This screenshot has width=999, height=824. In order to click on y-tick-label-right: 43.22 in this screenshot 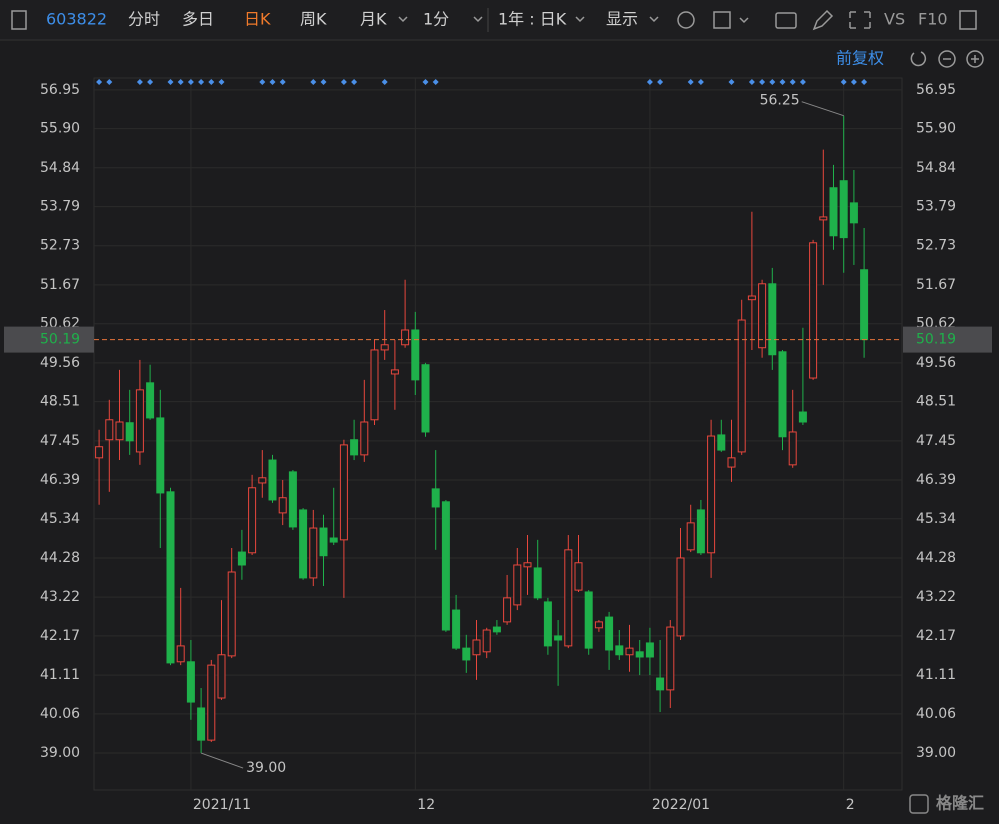, I will do `click(936, 597)`.